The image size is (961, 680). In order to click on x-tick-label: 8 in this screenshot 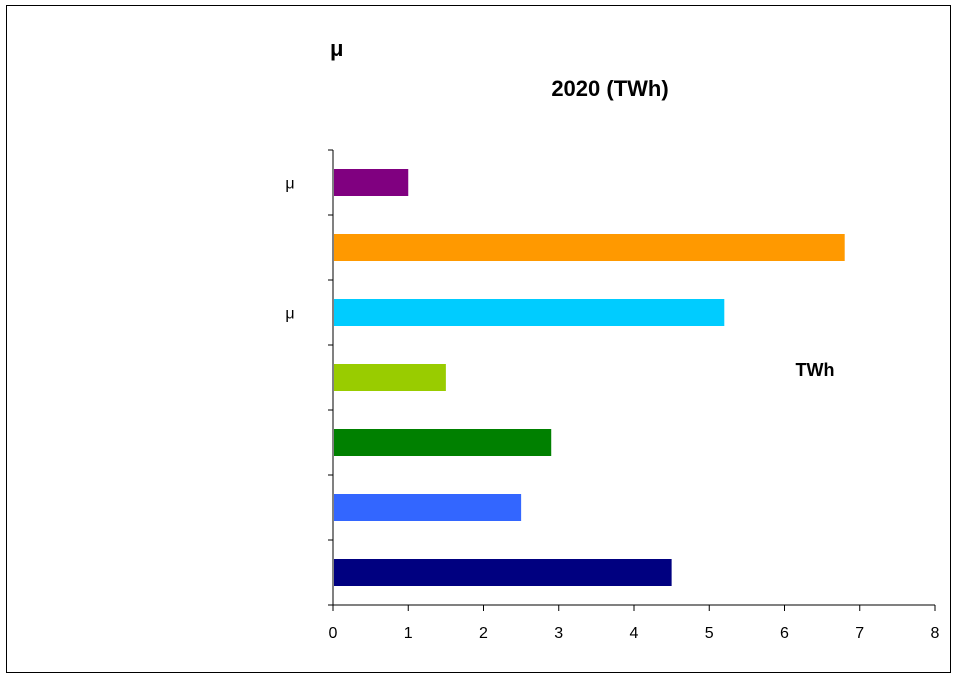, I will do `click(935, 633)`.